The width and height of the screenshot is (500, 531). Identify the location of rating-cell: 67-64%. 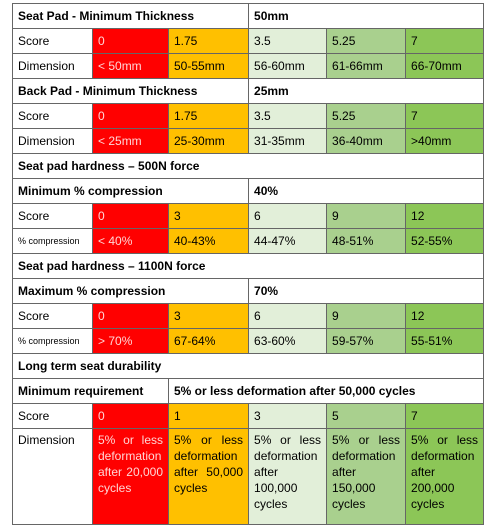
(208, 341).